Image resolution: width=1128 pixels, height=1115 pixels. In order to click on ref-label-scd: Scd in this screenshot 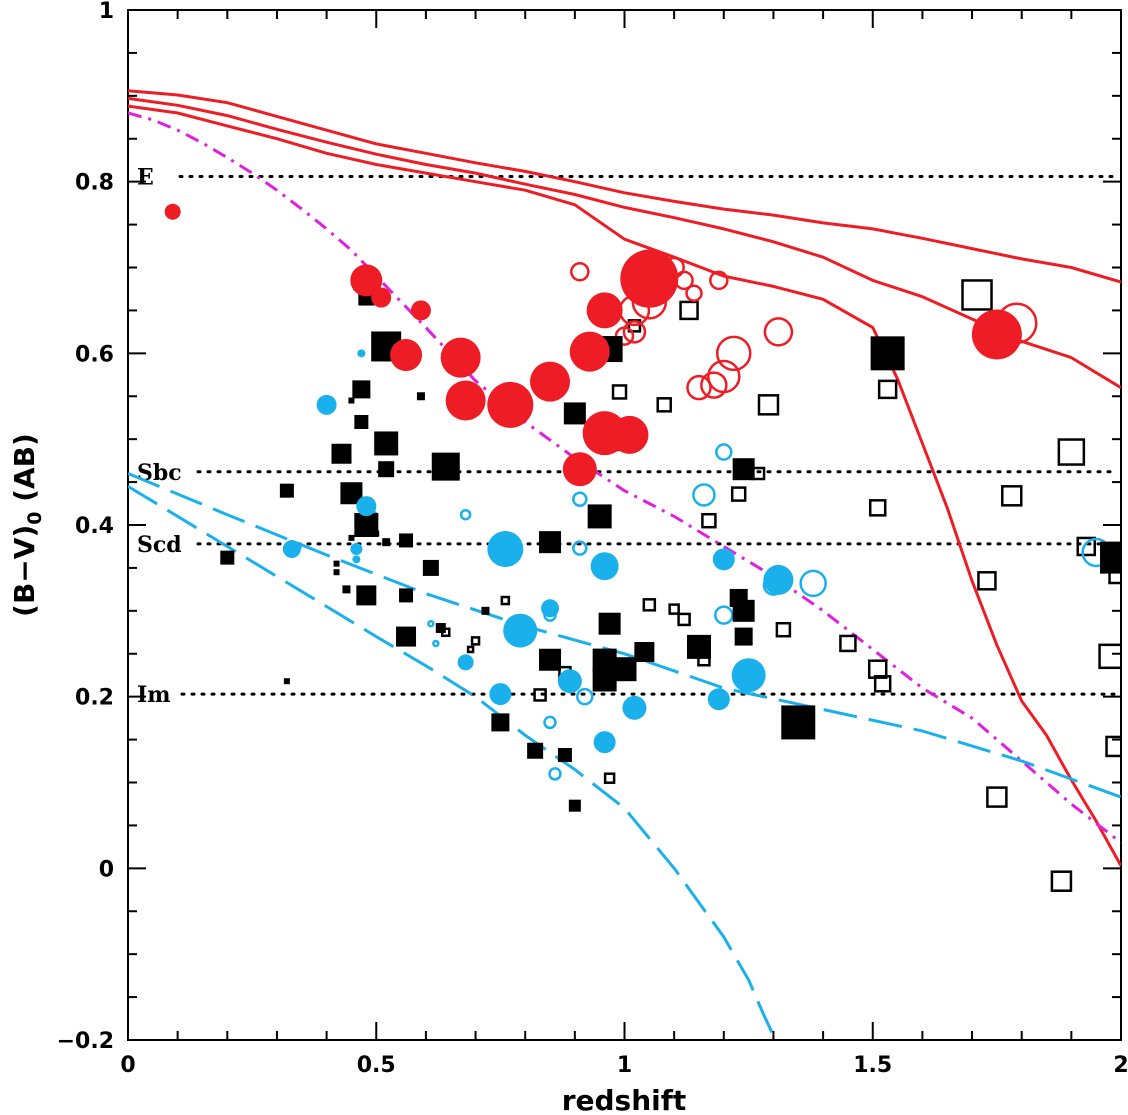, I will do `click(159, 545)`.